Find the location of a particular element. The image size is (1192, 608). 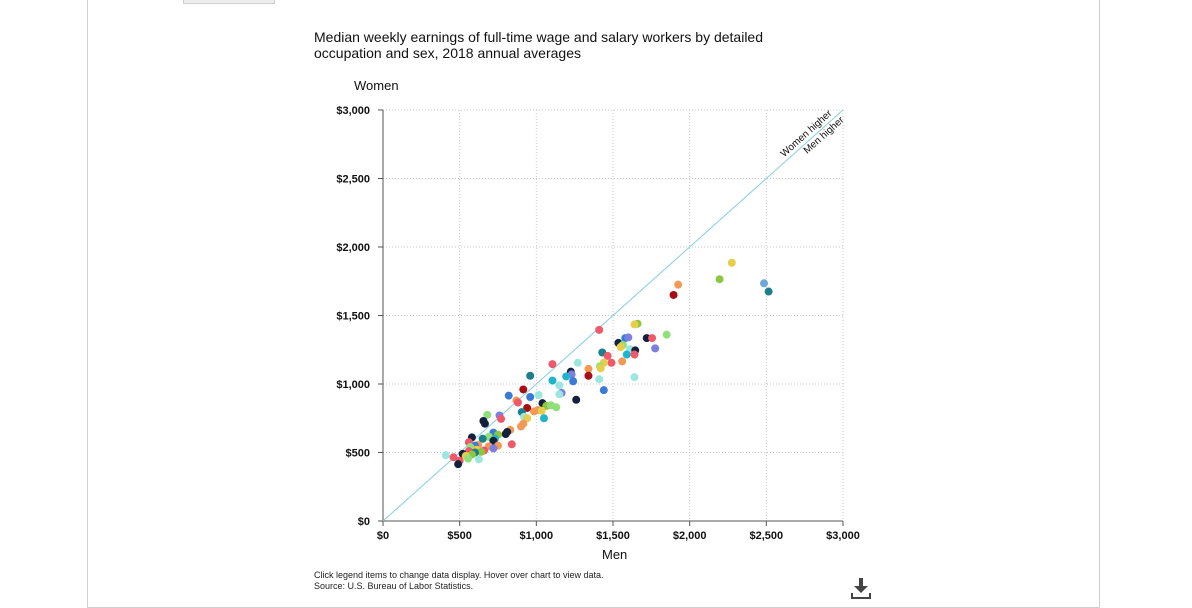

y-tick-label: $1,000 is located at coordinates (353, 385).